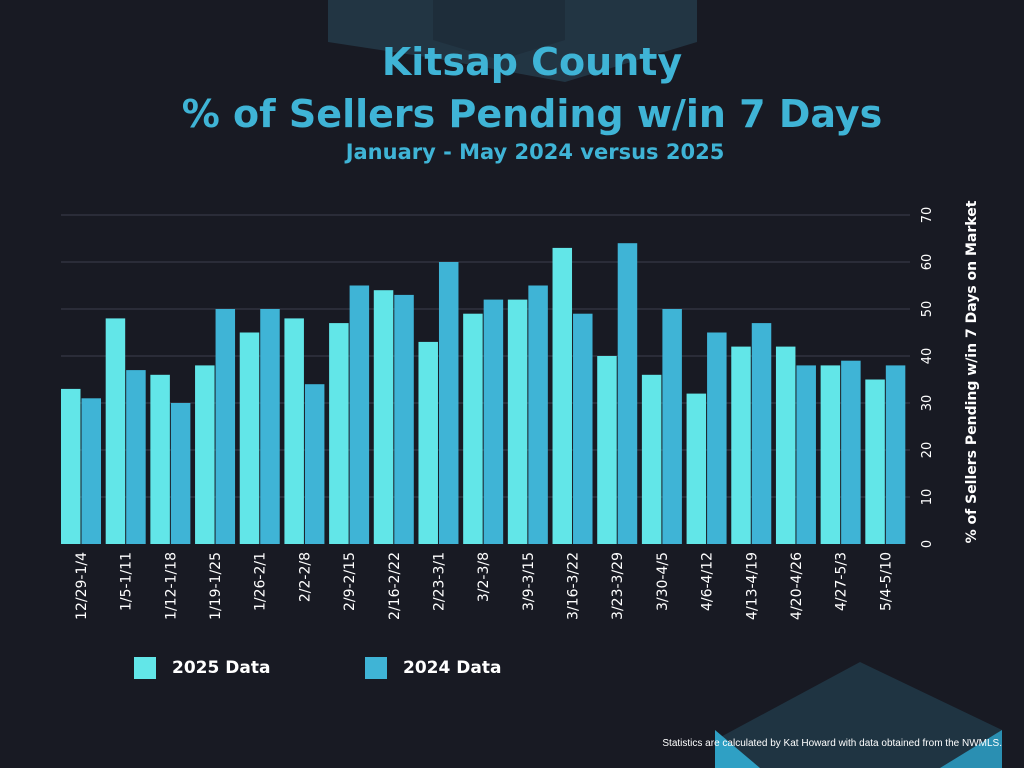 The image size is (1024, 768). I want to click on x-tick-label: 4/13-4/19, so click(752, 586).